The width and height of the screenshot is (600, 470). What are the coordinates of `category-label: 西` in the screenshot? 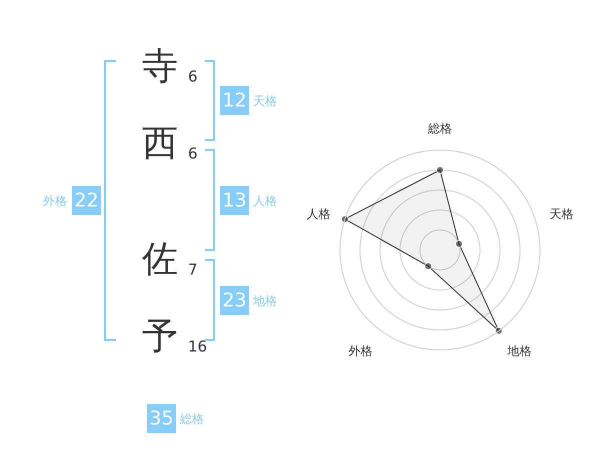 It's located at (160, 143).